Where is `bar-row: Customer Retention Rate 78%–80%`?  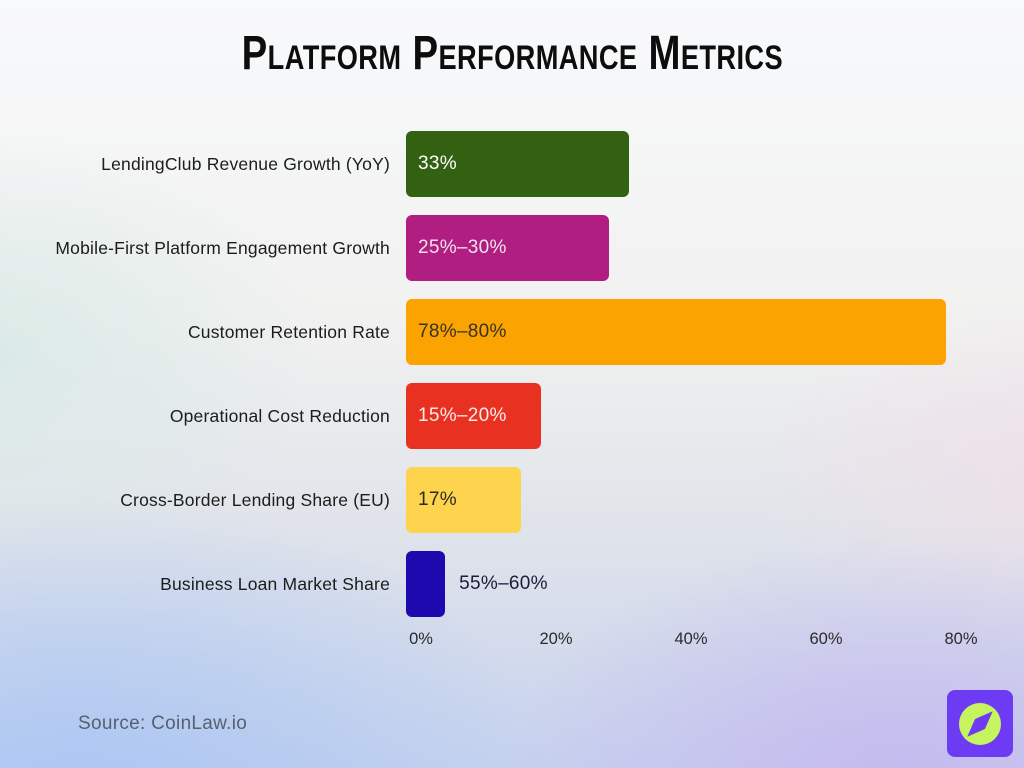 bar-row: Customer Retention Rate 78%–80% is located at coordinates (512, 332).